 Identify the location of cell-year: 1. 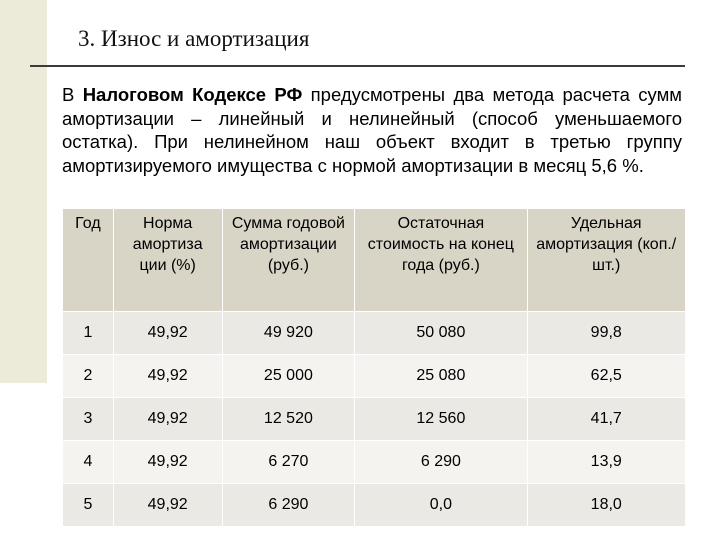
(88, 333).